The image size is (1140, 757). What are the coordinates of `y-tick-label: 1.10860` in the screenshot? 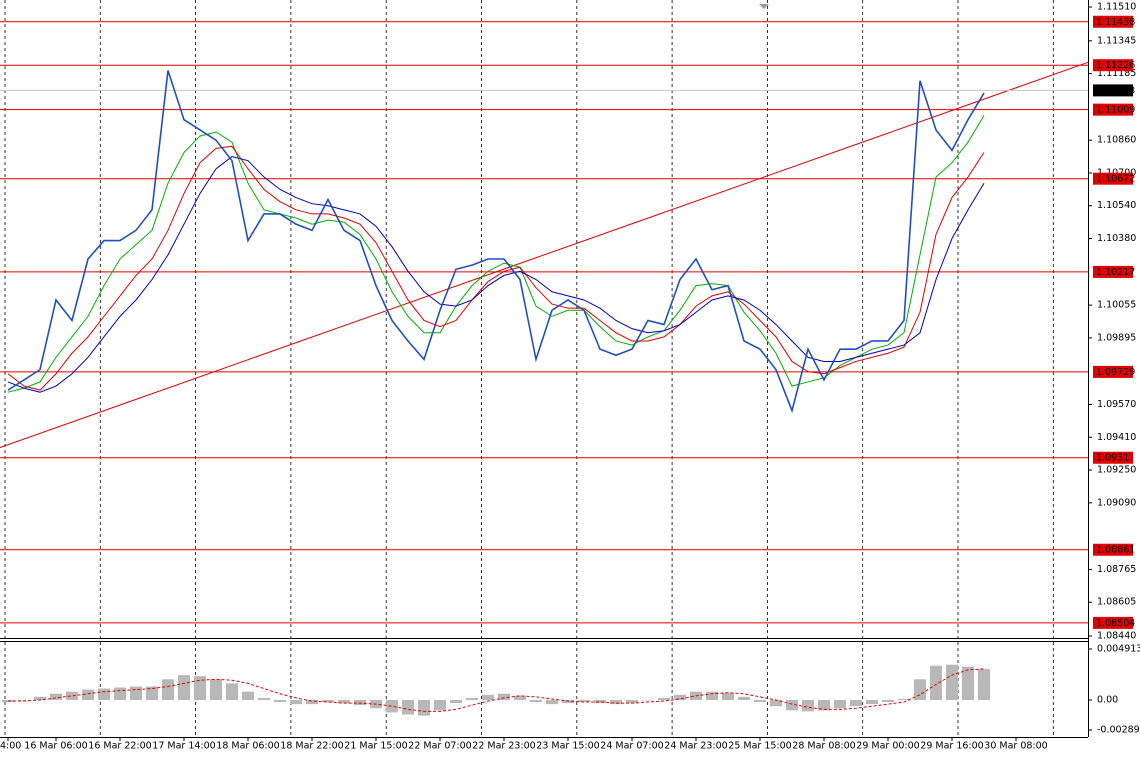 It's located at (1116, 140).